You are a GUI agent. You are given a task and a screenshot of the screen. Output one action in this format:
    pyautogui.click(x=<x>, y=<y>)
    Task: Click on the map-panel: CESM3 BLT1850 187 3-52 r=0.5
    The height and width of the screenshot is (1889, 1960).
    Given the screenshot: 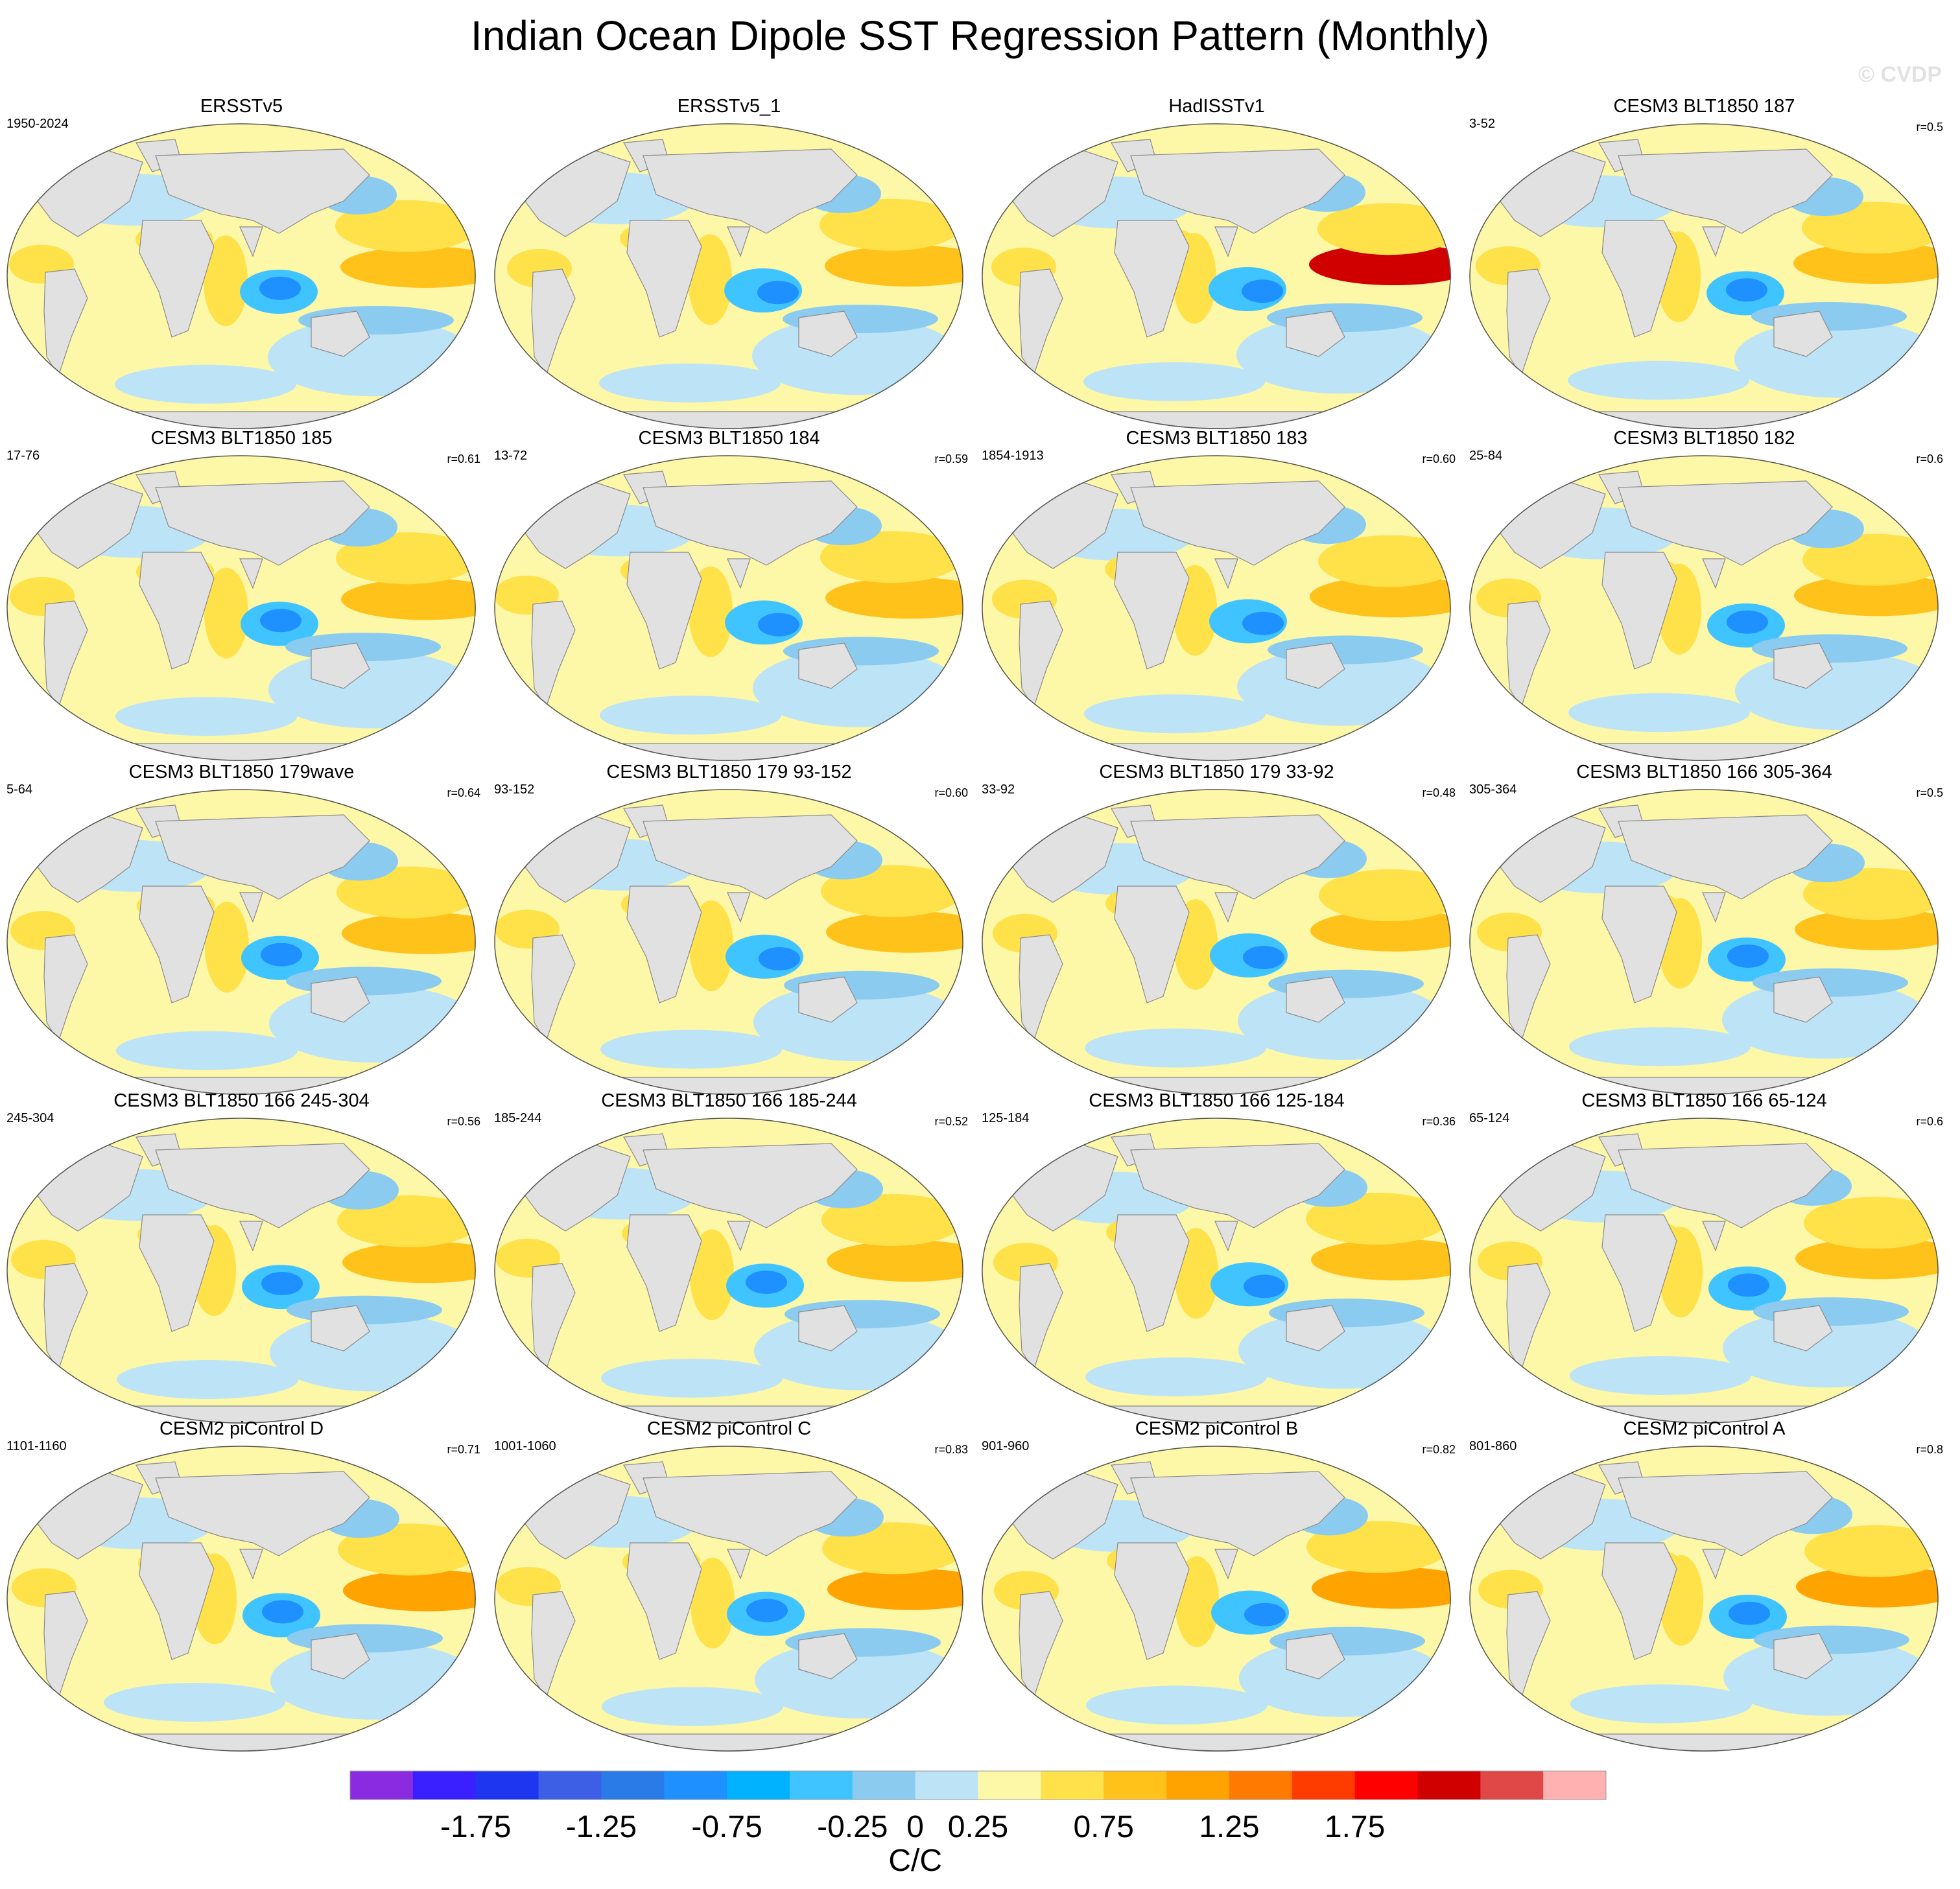 What is the action you would take?
    pyautogui.click(x=1704, y=264)
    